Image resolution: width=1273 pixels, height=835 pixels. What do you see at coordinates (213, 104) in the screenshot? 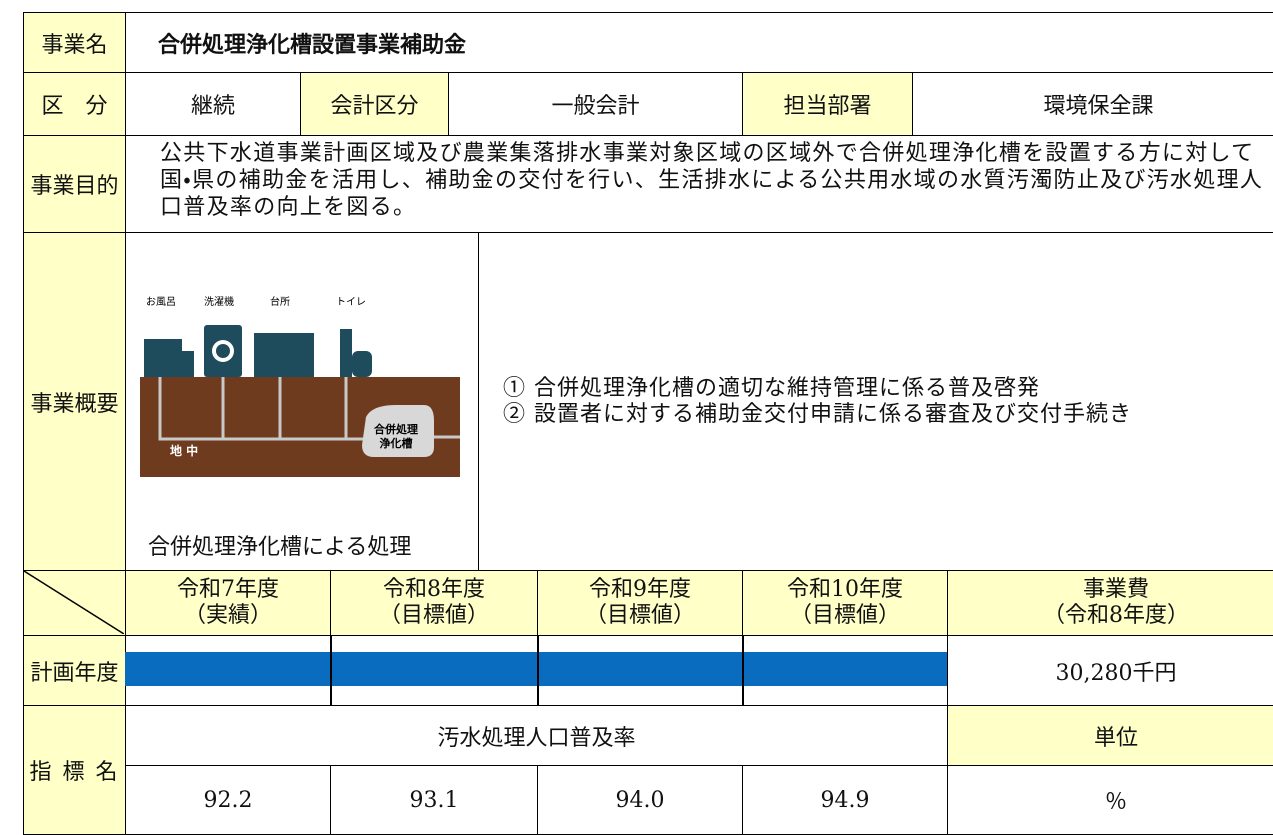
I see `value-cell: 継続` at bounding box center [213, 104].